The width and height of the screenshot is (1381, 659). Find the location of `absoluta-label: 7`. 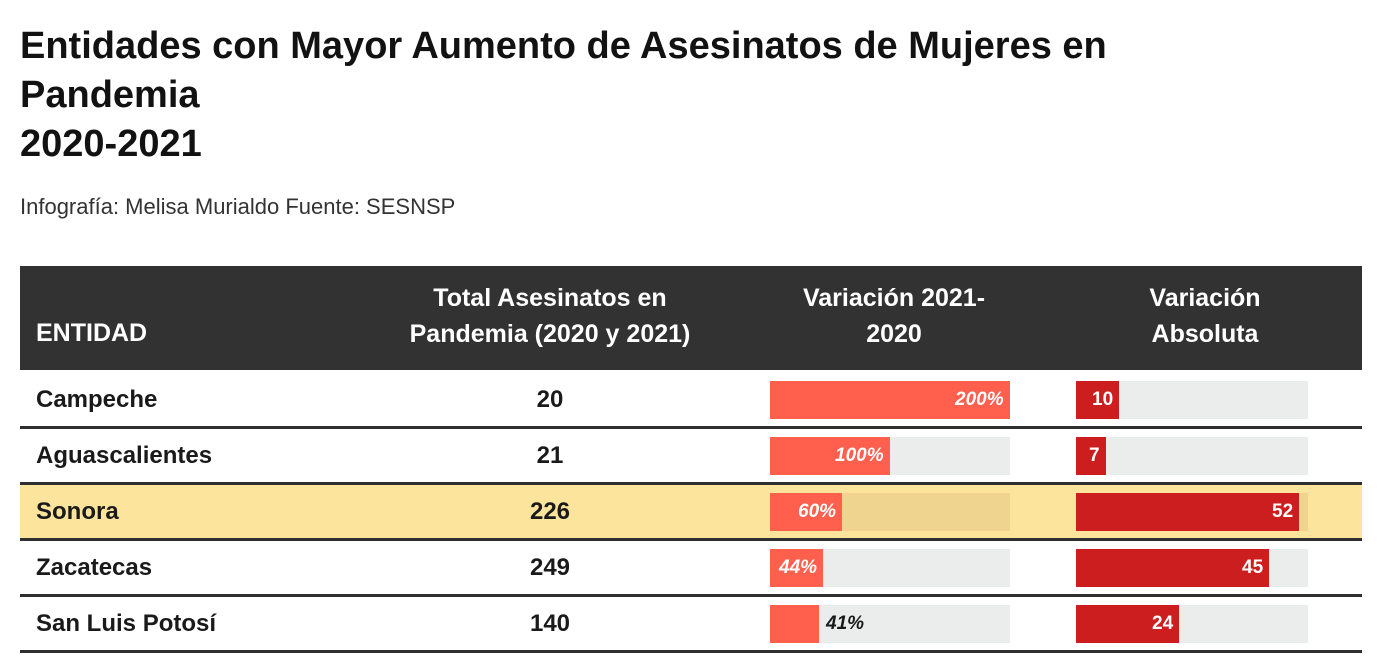

absoluta-label: 7 is located at coordinates (1094, 455).